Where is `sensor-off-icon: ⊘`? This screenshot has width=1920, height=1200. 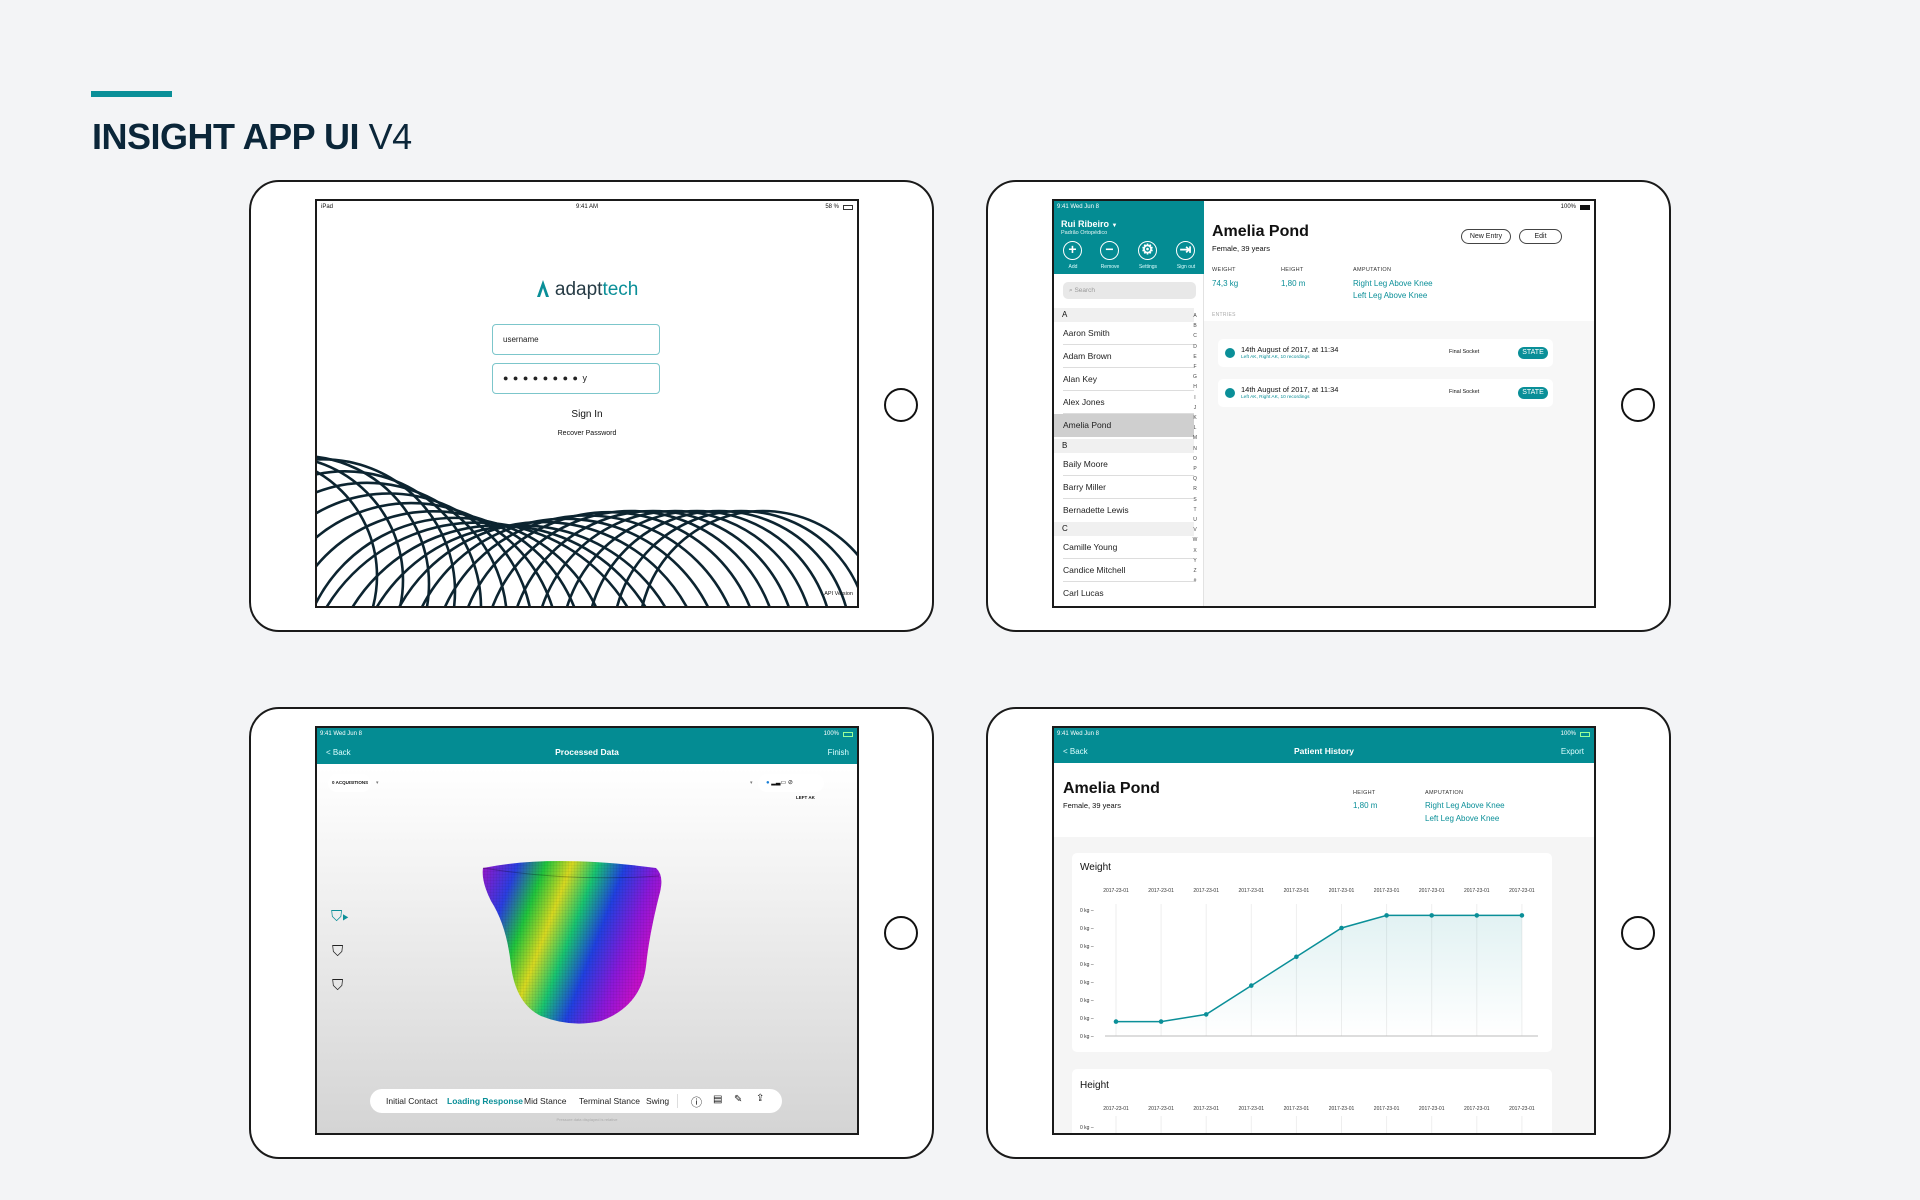 sensor-off-icon: ⊘ is located at coordinates (790, 783).